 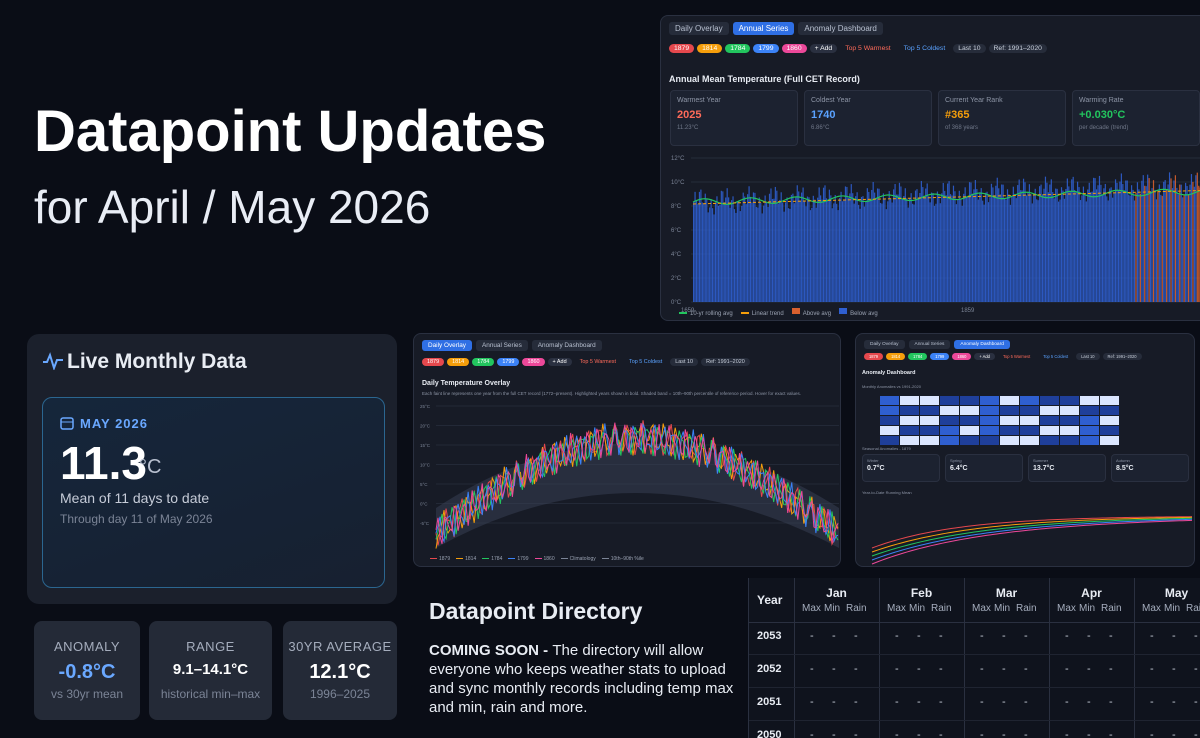 I want to click on legend-label: 1860, so click(x=549, y=559).